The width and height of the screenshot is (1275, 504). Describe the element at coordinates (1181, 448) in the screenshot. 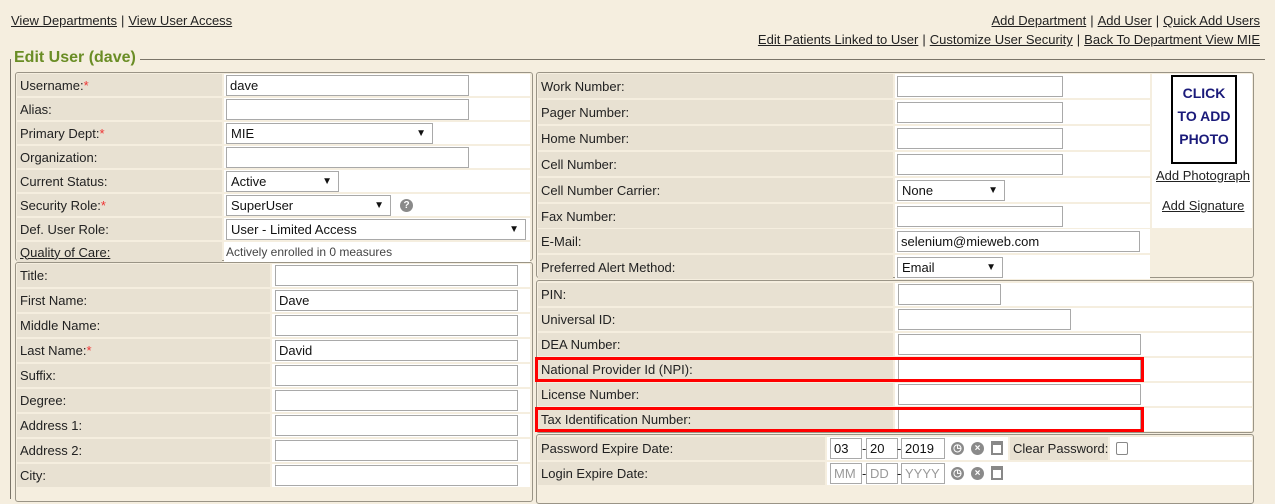

I see `clear-password-cell` at that location.